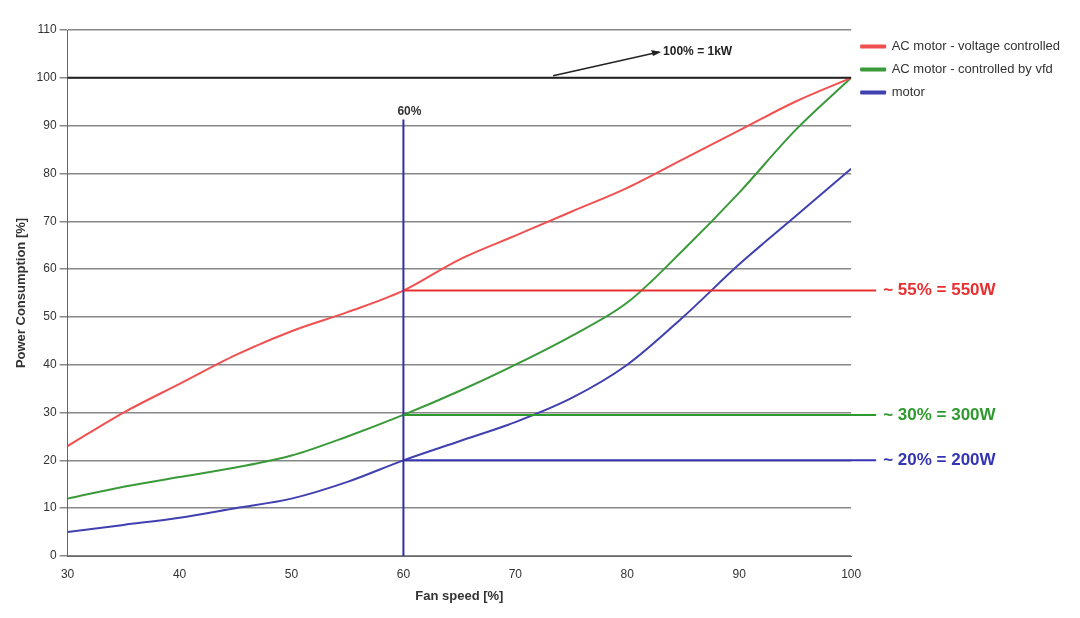 Image resolution: width=1080 pixels, height=618 pixels. What do you see at coordinates (698, 51) in the screenshot?
I see `legend-label: 100% = 1kW` at bounding box center [698, 51].